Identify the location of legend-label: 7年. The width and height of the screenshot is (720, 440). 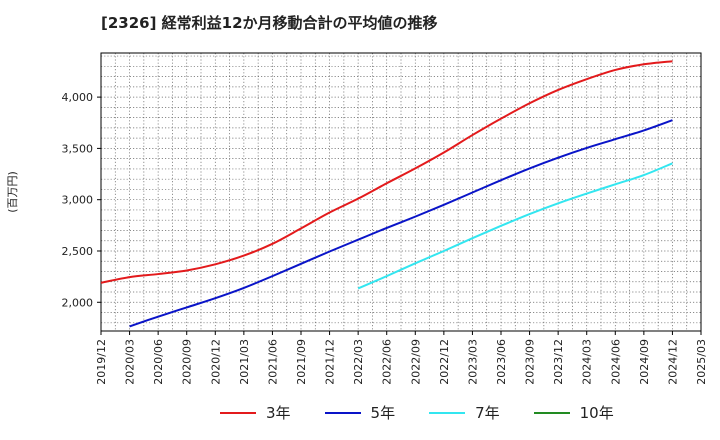
(487, 413).